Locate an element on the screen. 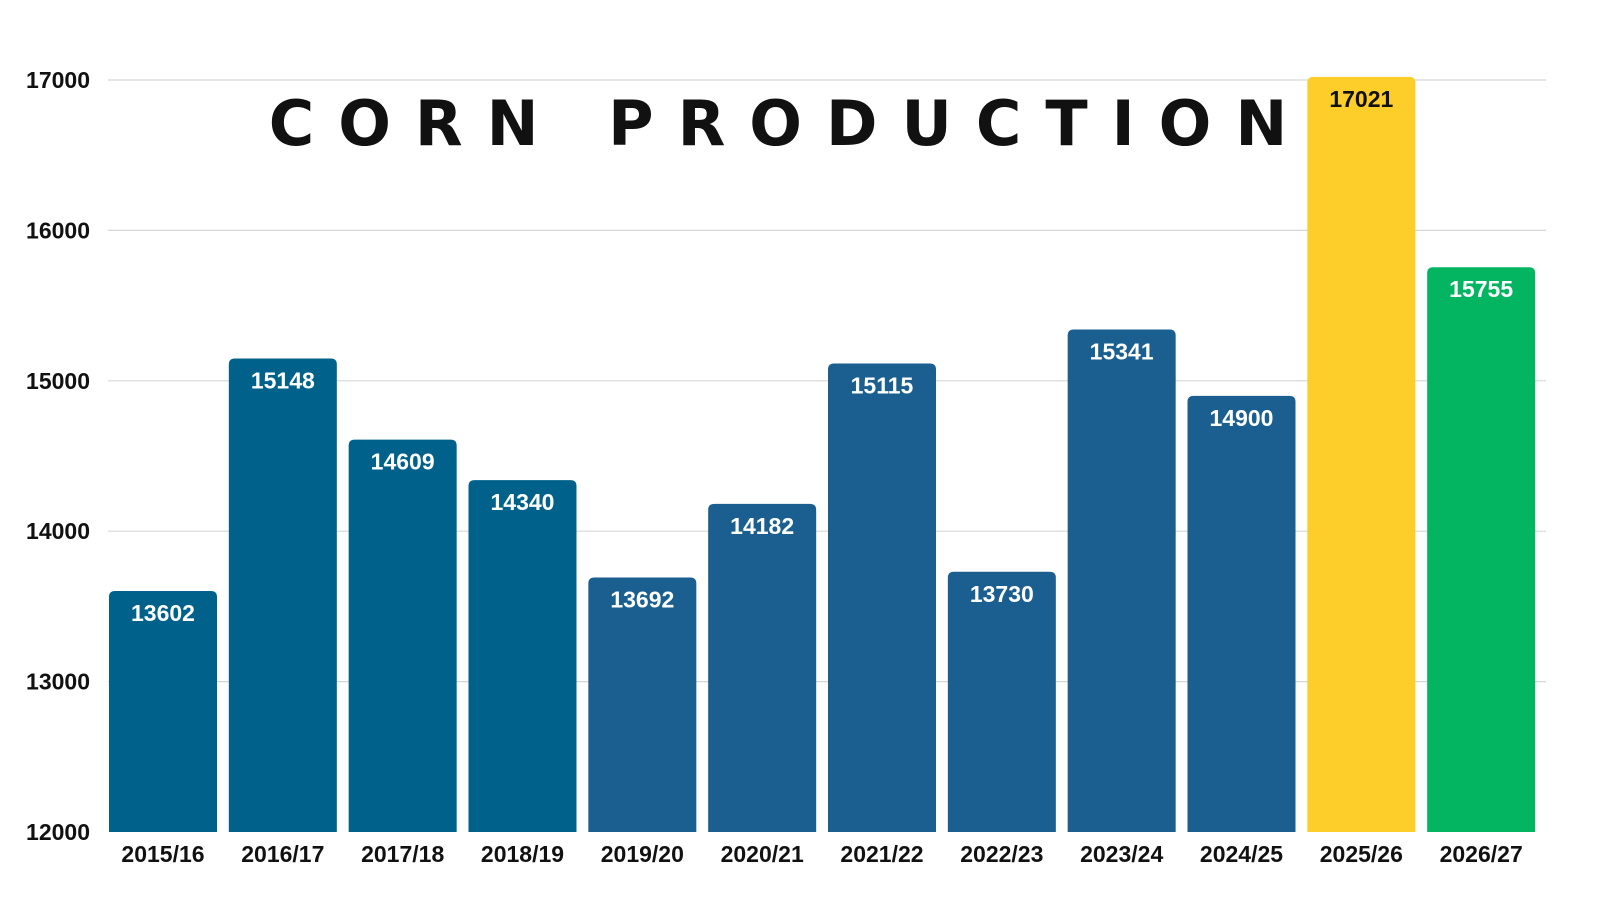  data-label-2024-25: 14900 is located at coordinates (1242, 418).